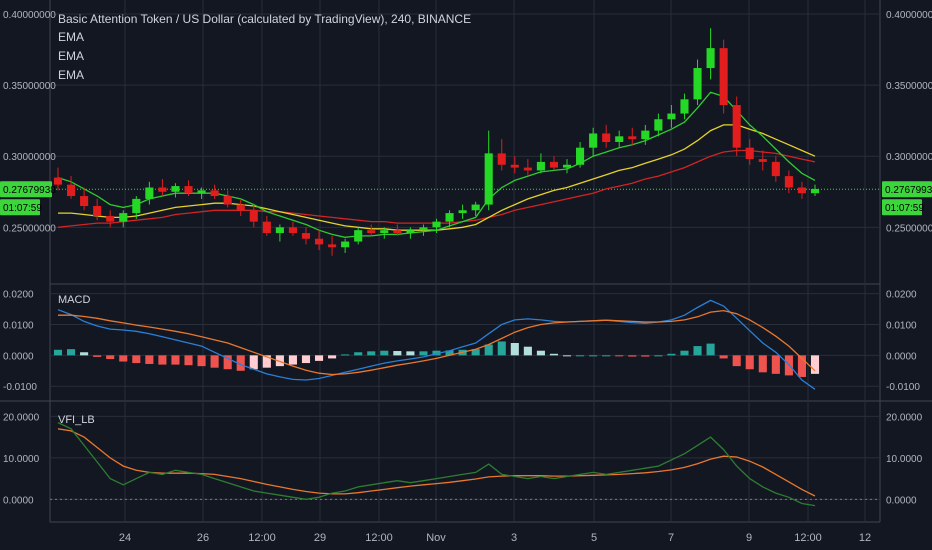  What do you see at coordinates (465, 464) in the screenshot?
I see `vfi-pane` at bounding box center [465, 464].